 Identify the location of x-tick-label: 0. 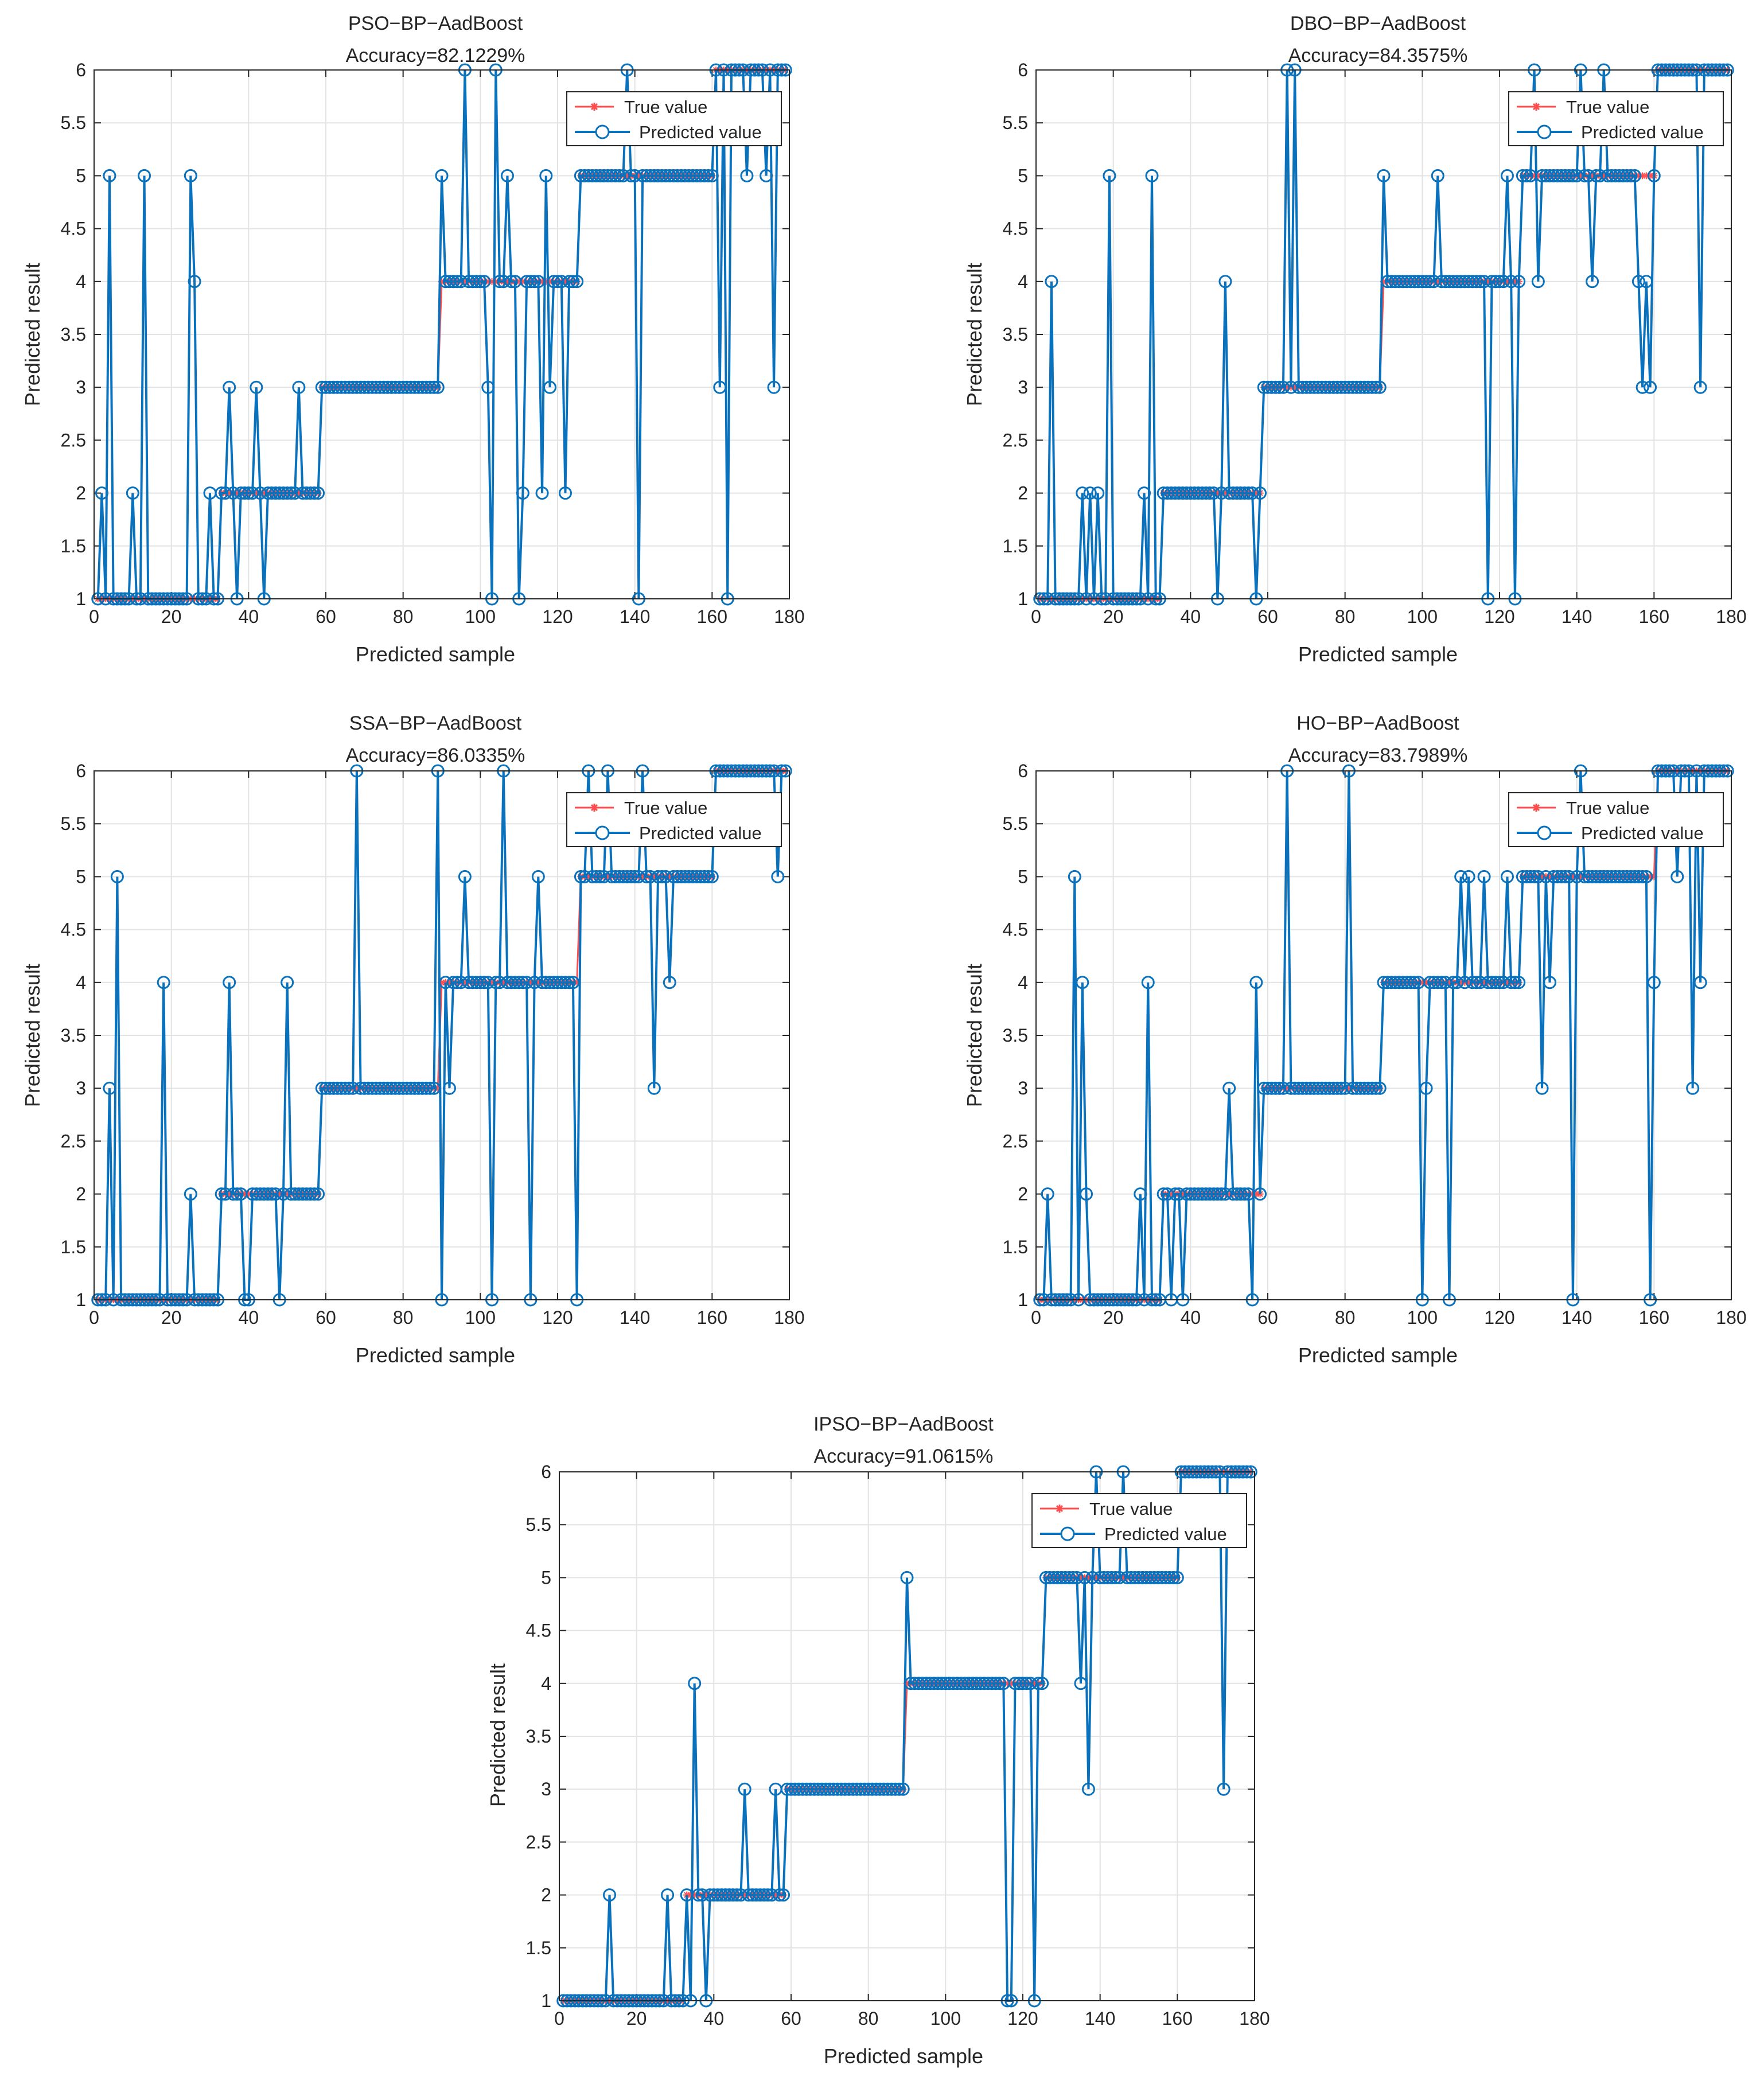
(1036, 617).